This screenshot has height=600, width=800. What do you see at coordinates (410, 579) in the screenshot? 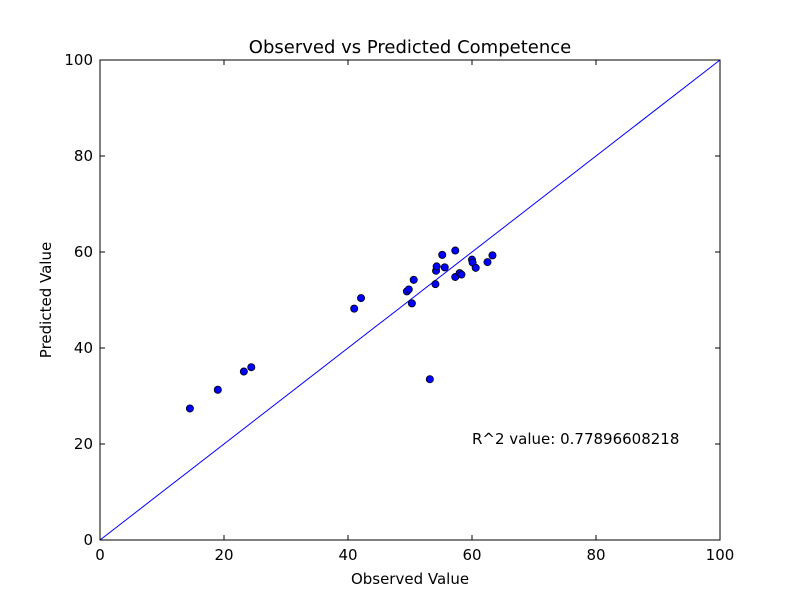
I see `x-axis-title: Observed Value` at bounding box center [410, 579].